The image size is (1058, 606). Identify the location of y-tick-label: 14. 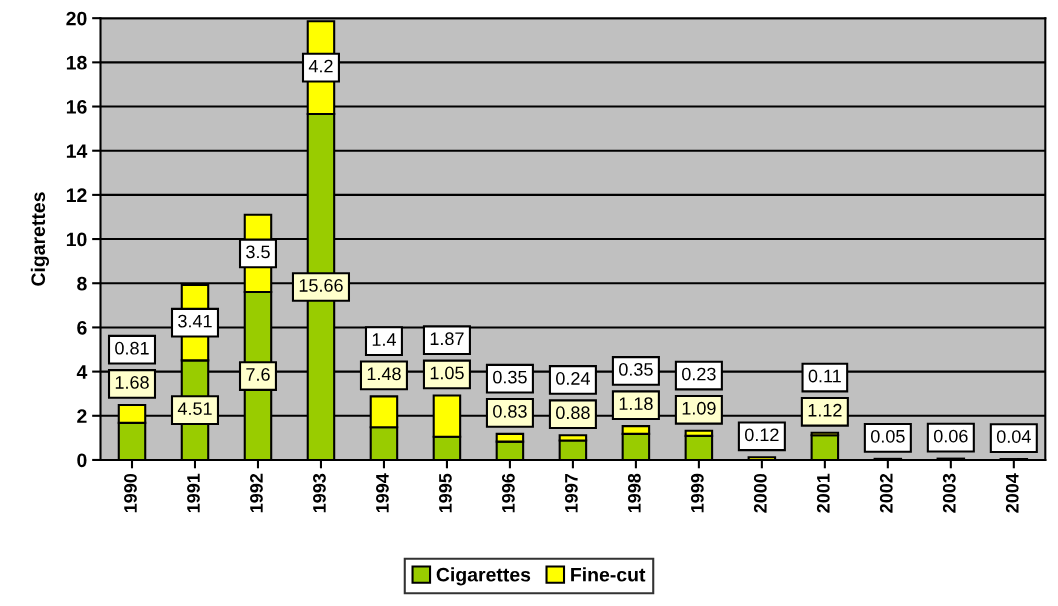
(77, 151).